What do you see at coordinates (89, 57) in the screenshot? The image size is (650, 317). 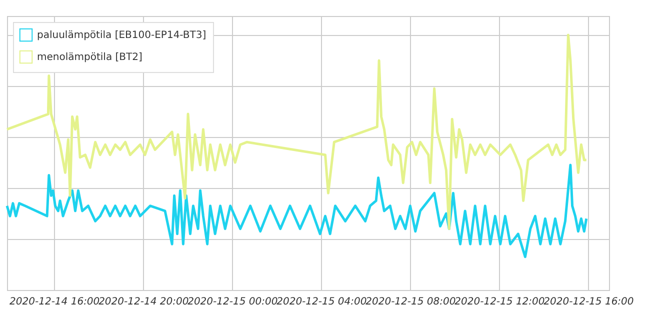 I see `legend-label: menolämpötila [BT2]` at bounding box center [89, 57].